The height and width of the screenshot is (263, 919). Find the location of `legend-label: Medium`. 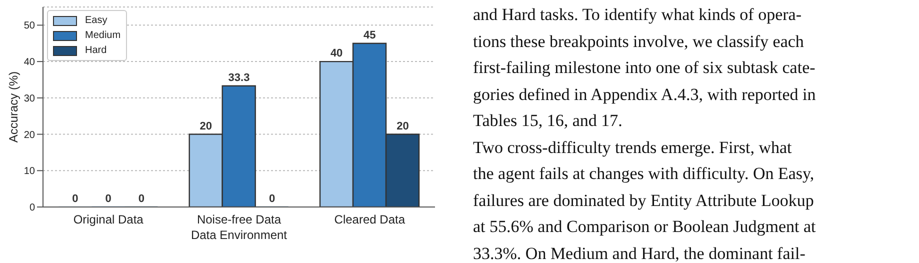

legend-label: Medium is located at coordinates (103, 35).